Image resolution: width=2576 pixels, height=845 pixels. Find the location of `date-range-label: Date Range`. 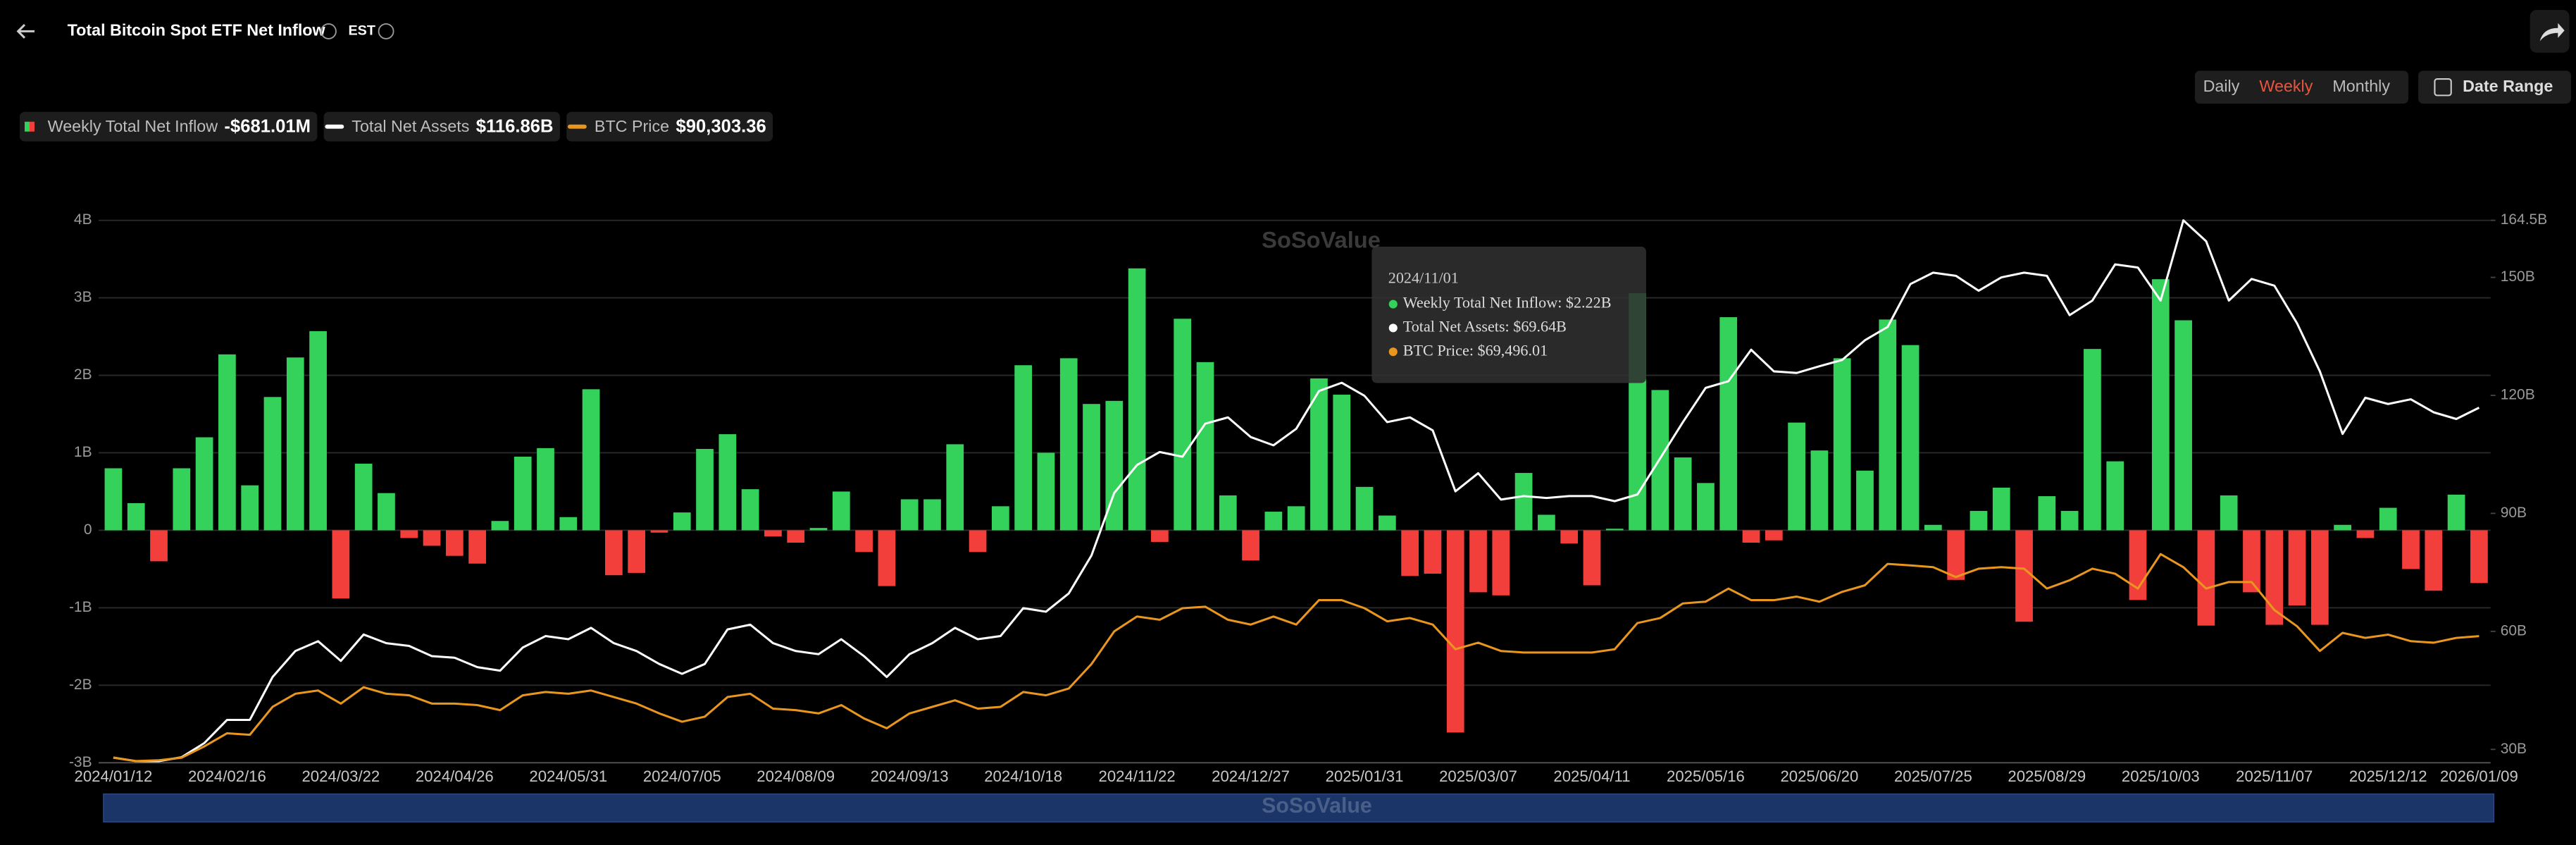

date-range-label: Date Range is located at coordinates (2508, 86).